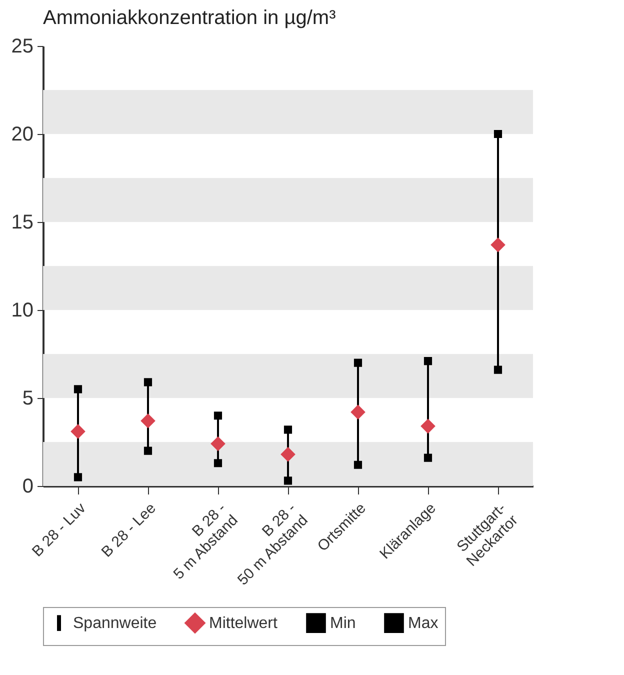 The width and height of the screenshot is (624, 675). Describe the element at coordinates (189, 18) in the screenshot. I see `chart-title: Ammoniakkonzentration in µg/m³` at that location.